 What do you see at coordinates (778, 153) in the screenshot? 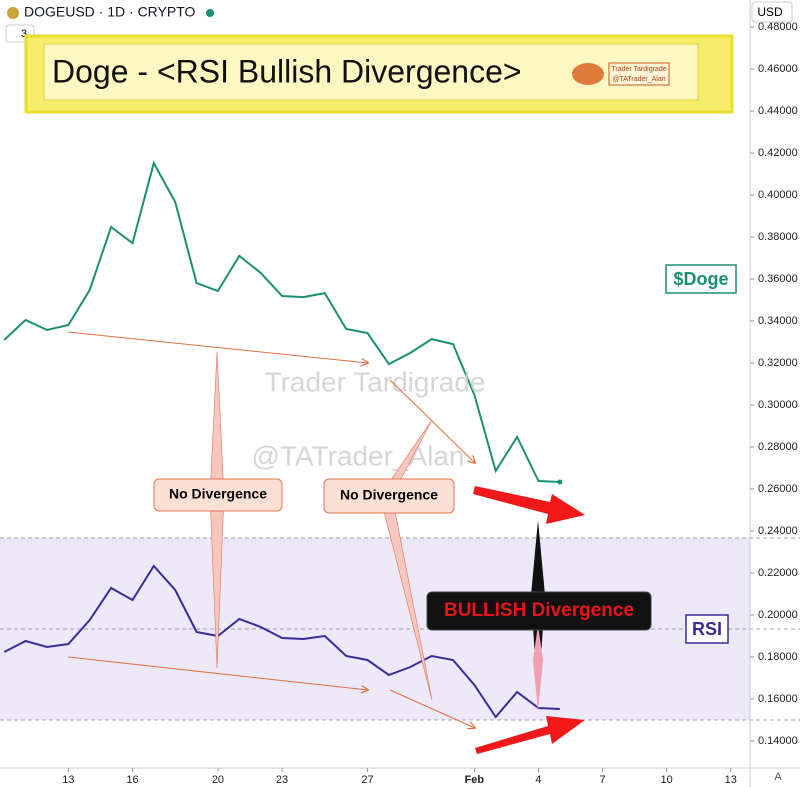
I see `y-tick-label: 0.42000` at bounding box center [778, 153].